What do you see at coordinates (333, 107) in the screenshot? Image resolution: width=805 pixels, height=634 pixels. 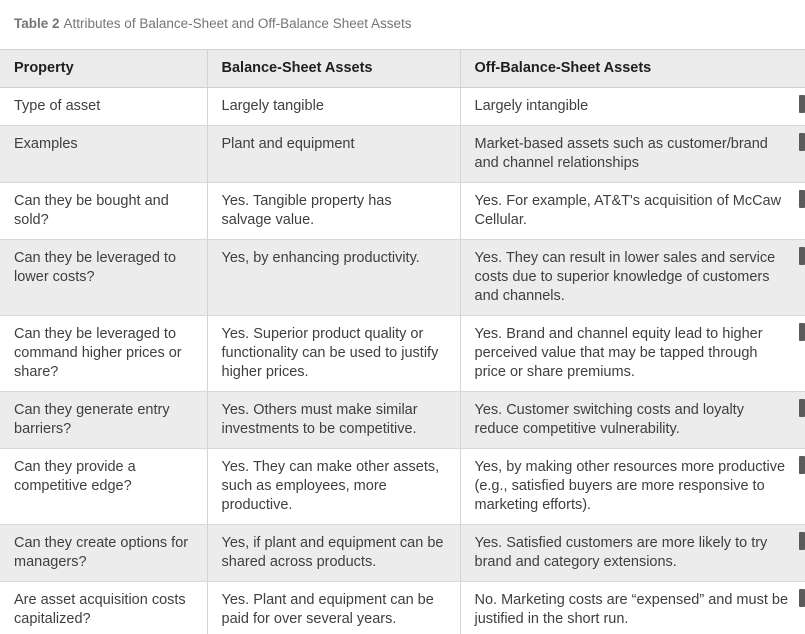 I see `balance-cell: Largely tangible` at bounding box center [333, 107].